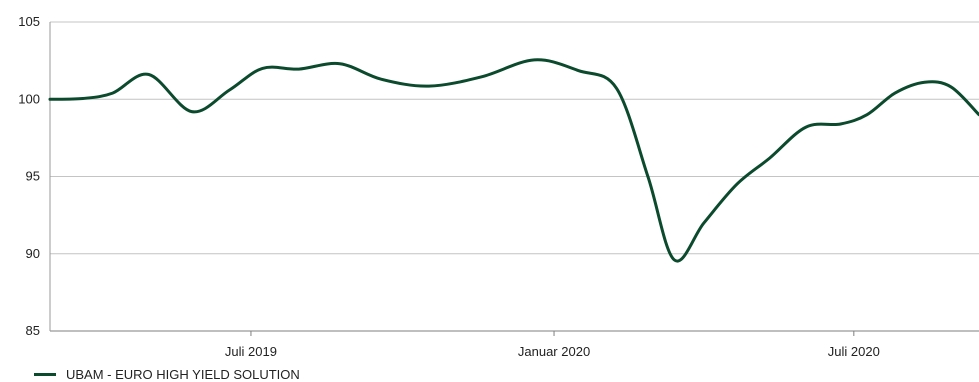 This screenshot has height=382, width=979. I want to click on x-tick-label: Januar 2020, so click(554, 351).